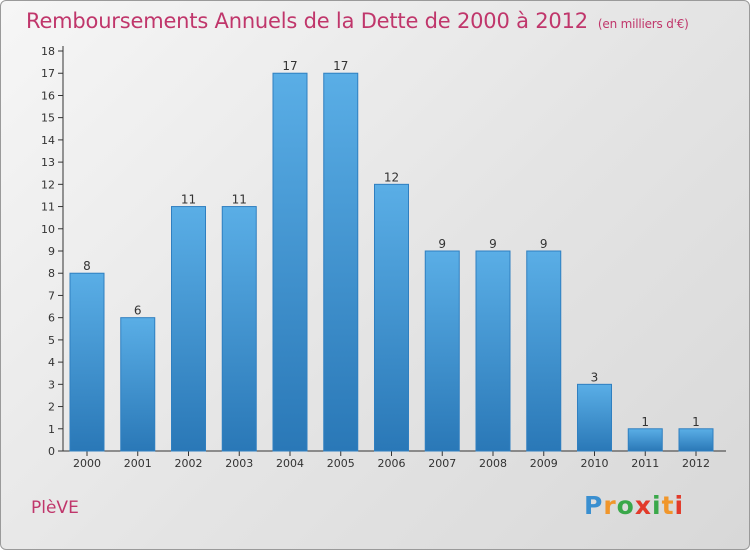  What do you see at coordinates (544, 463) in the screenshot?
I see `x-tick-label: 2009` at bounding box center [544, 463].